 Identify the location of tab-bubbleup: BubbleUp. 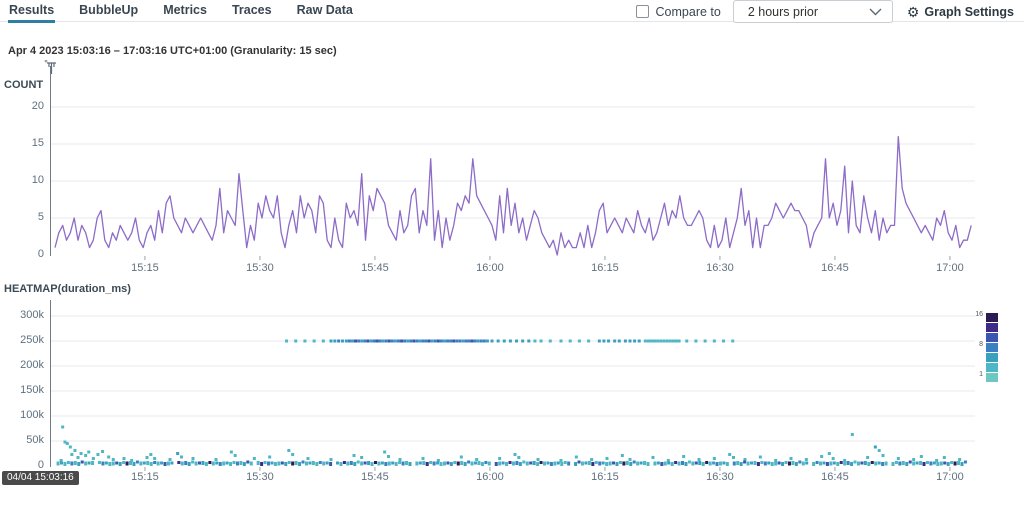
(109, 10).